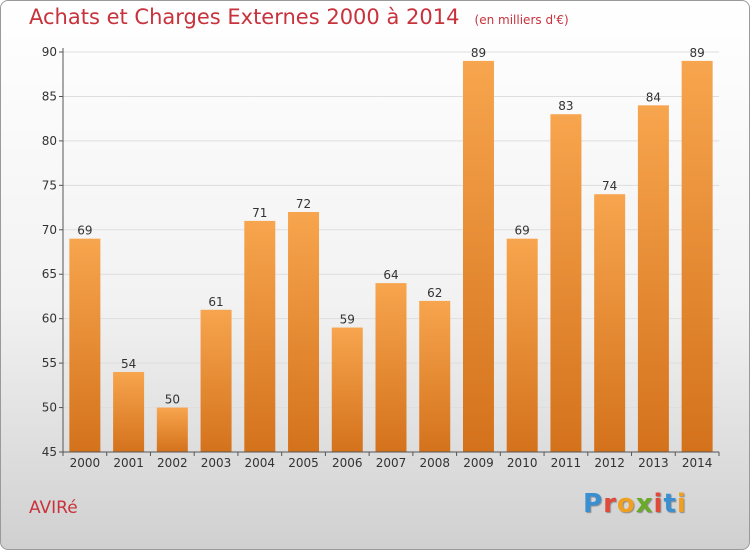 This screenshot has width=750, height=550. Describe the element at coordinates (216, 380) in the screenshot. I see `bar-2003` at that location.